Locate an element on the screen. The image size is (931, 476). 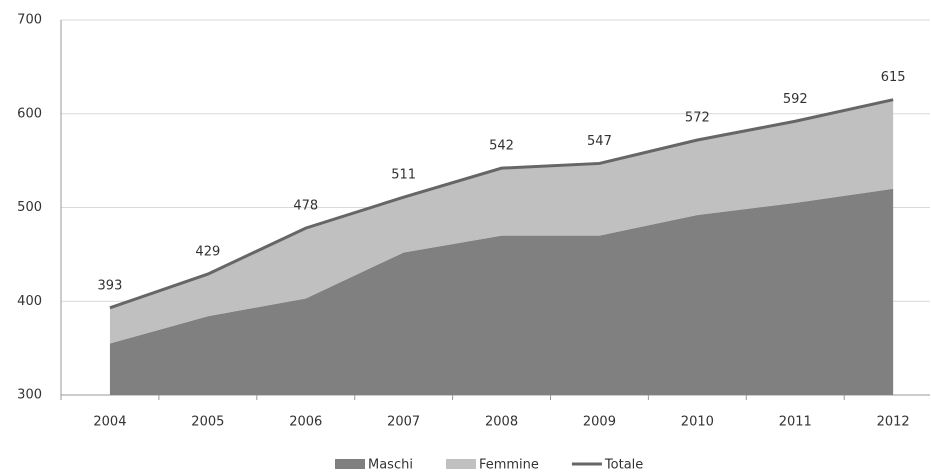
data-label: 429 is located at coordinates (207, 252).